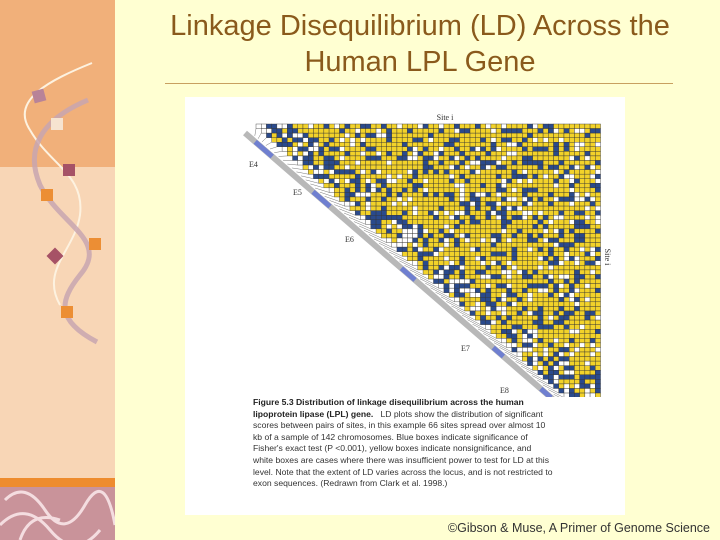 This screenshot has height=540, width=720. Describe the element at coordinates (465, 348) in the screenshot. I see `exon-label: E7` at that location.